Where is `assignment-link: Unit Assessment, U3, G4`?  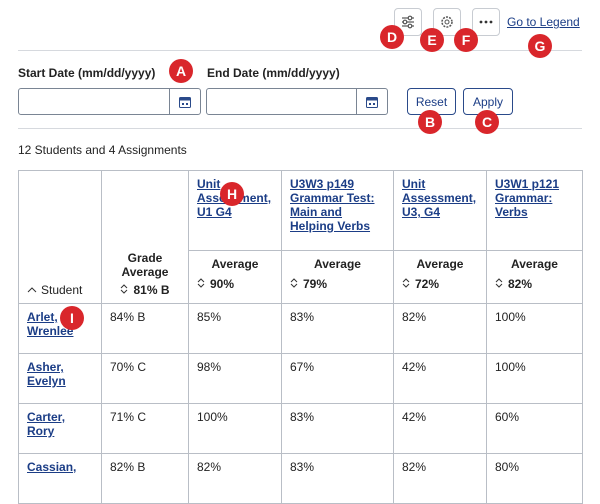 assignment-link: Unit Assessment, U3, G4 is located at coordinates (439, 198).